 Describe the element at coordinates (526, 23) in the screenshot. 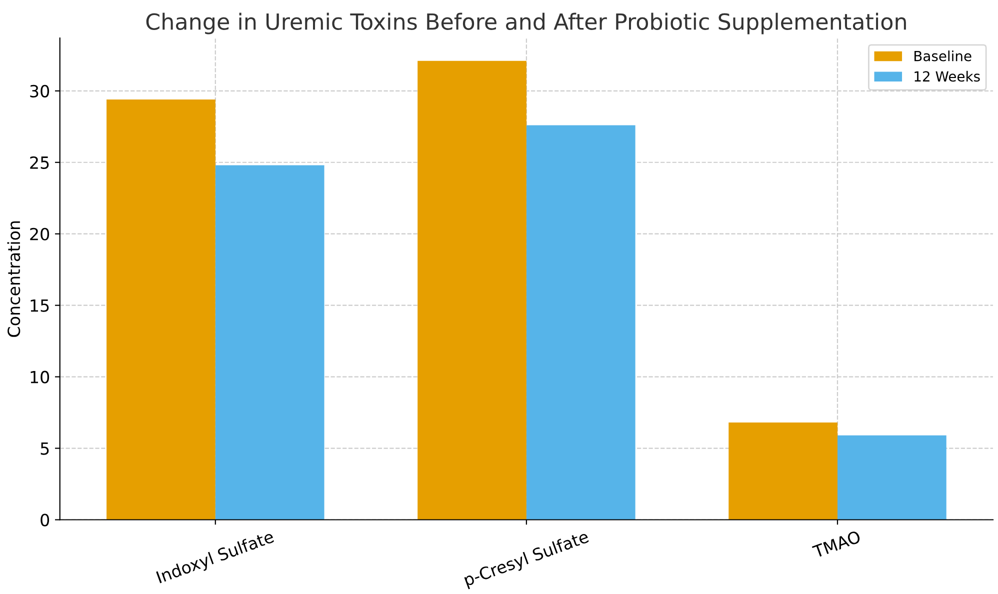

I see `chart-title: Change in Uremic Toxins Before and After Probiotic Supplementation` at that location.